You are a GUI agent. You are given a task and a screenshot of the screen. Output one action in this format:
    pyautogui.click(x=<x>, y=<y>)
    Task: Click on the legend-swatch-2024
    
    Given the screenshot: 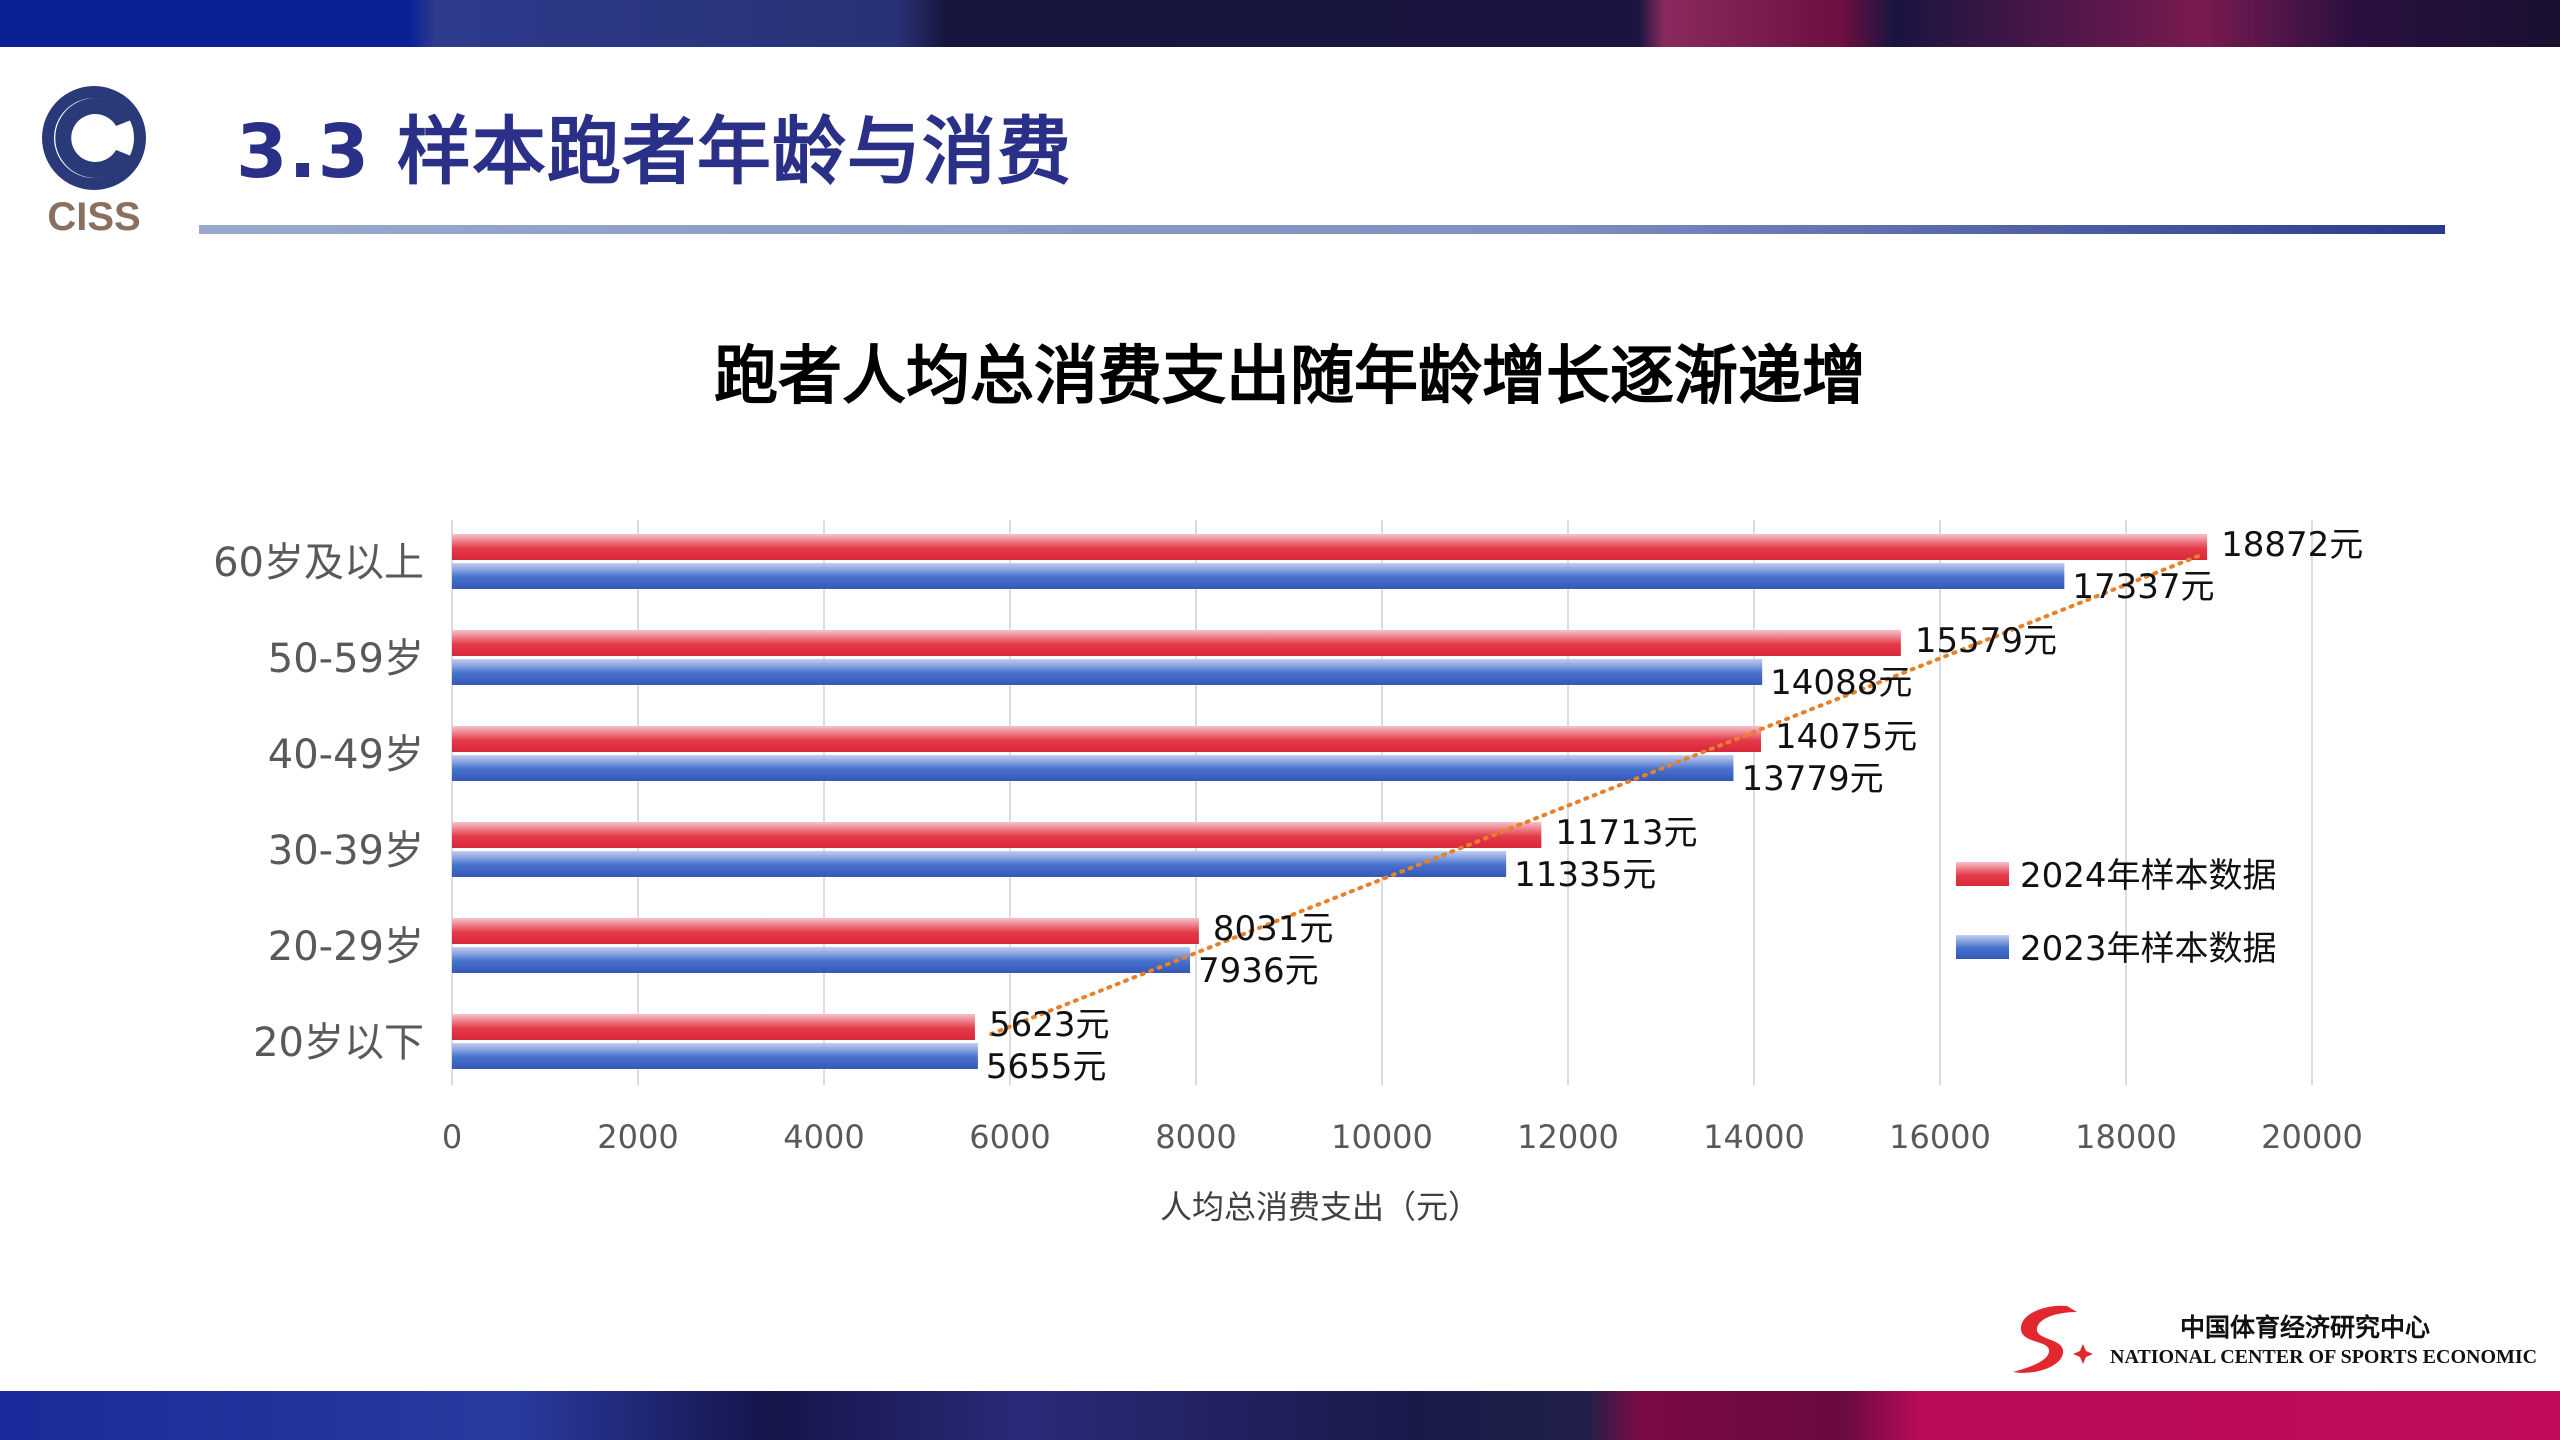 What is the action you would take?
    pyautogui.click(x=1982, y=874)
    